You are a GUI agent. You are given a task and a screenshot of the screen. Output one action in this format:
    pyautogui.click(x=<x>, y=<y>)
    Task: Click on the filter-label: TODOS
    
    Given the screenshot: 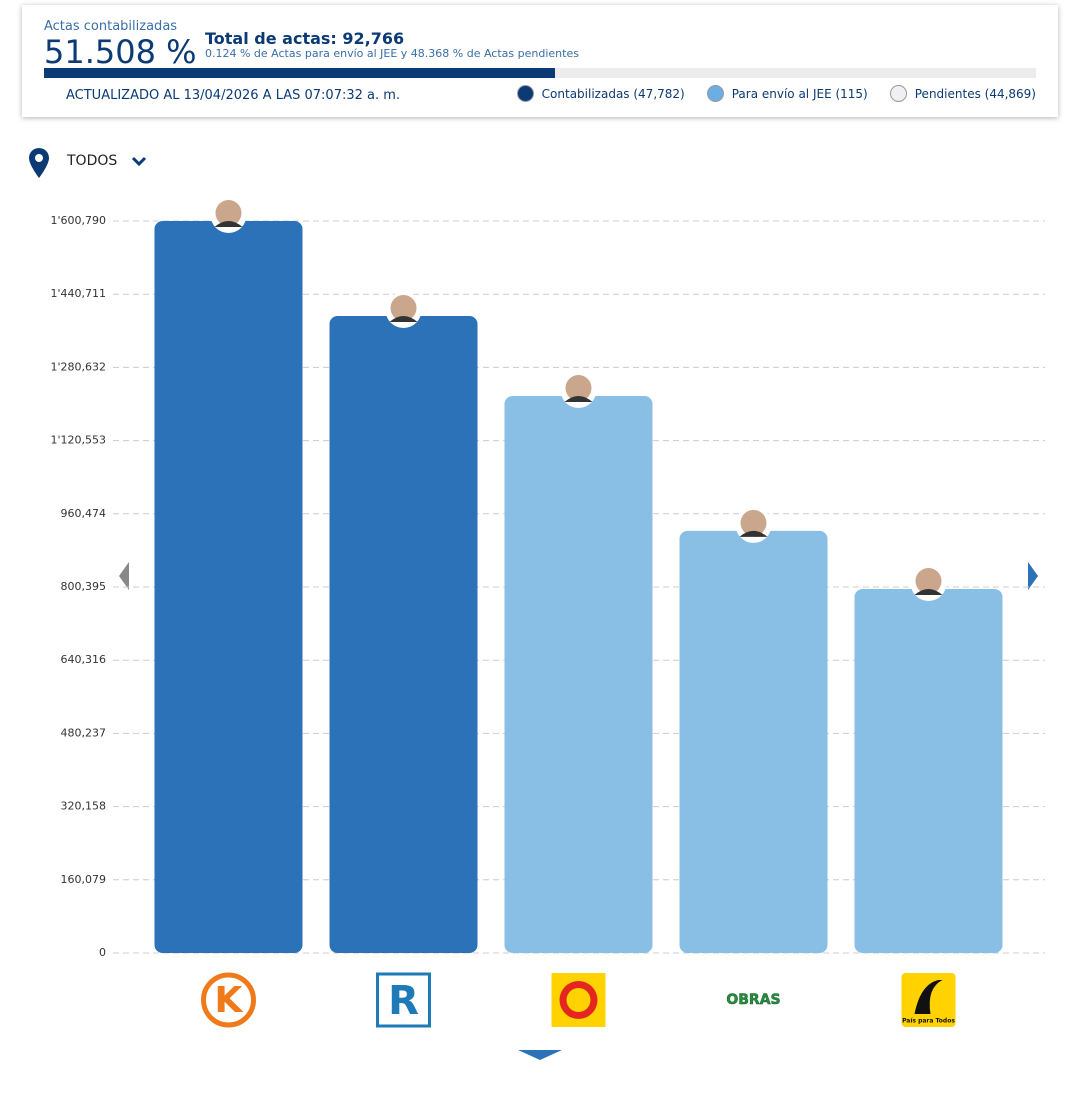 What is the action you would take?
    pyautogui.click(x=92, y=161)
    